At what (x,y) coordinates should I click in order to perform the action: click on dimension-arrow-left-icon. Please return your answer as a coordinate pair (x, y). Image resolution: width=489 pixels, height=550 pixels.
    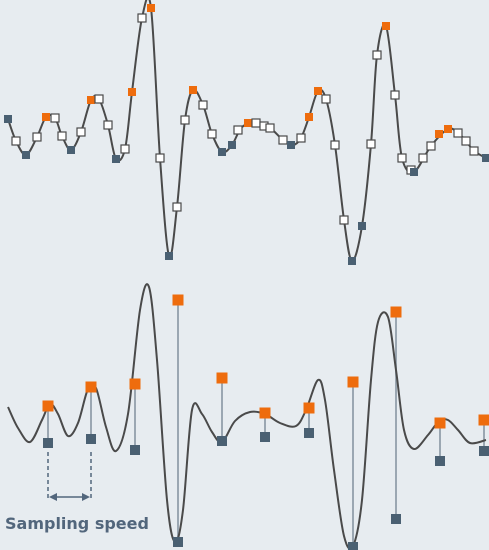
    Looking at the image, I should click on (53, 497).